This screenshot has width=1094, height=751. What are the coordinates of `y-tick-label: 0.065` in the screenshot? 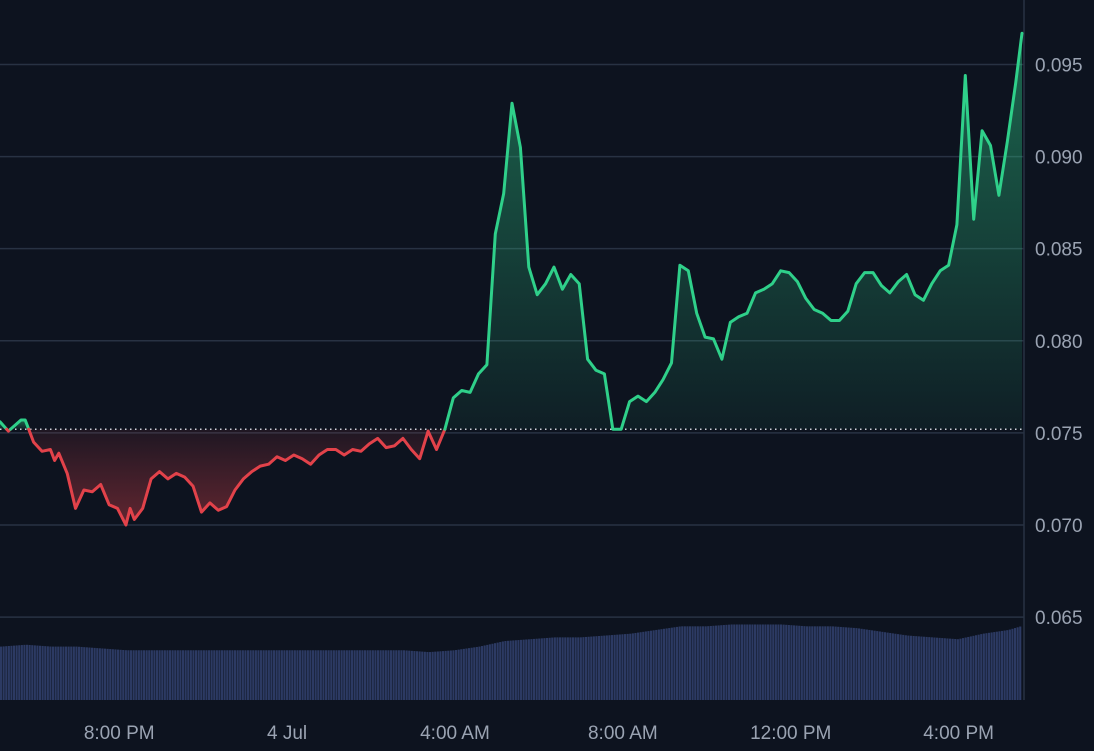 It's located at (1059, 618).